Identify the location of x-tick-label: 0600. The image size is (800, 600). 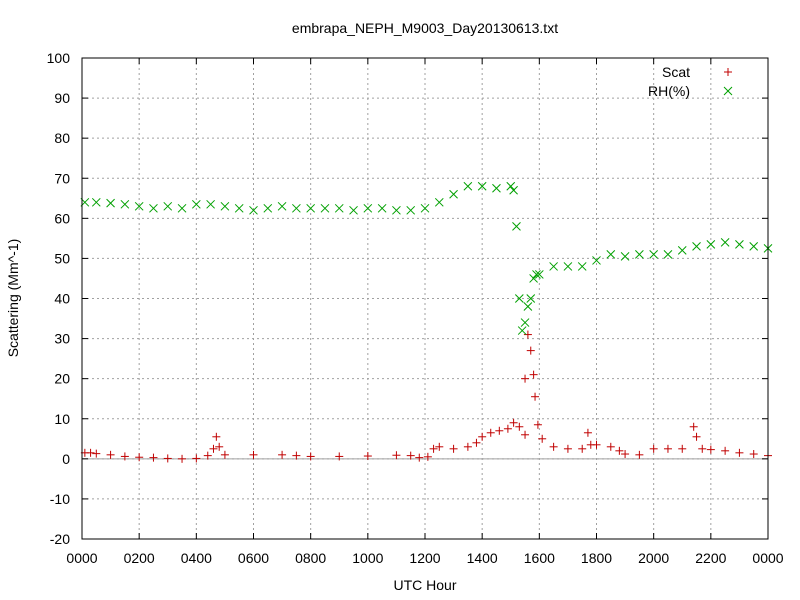
(253, 558).